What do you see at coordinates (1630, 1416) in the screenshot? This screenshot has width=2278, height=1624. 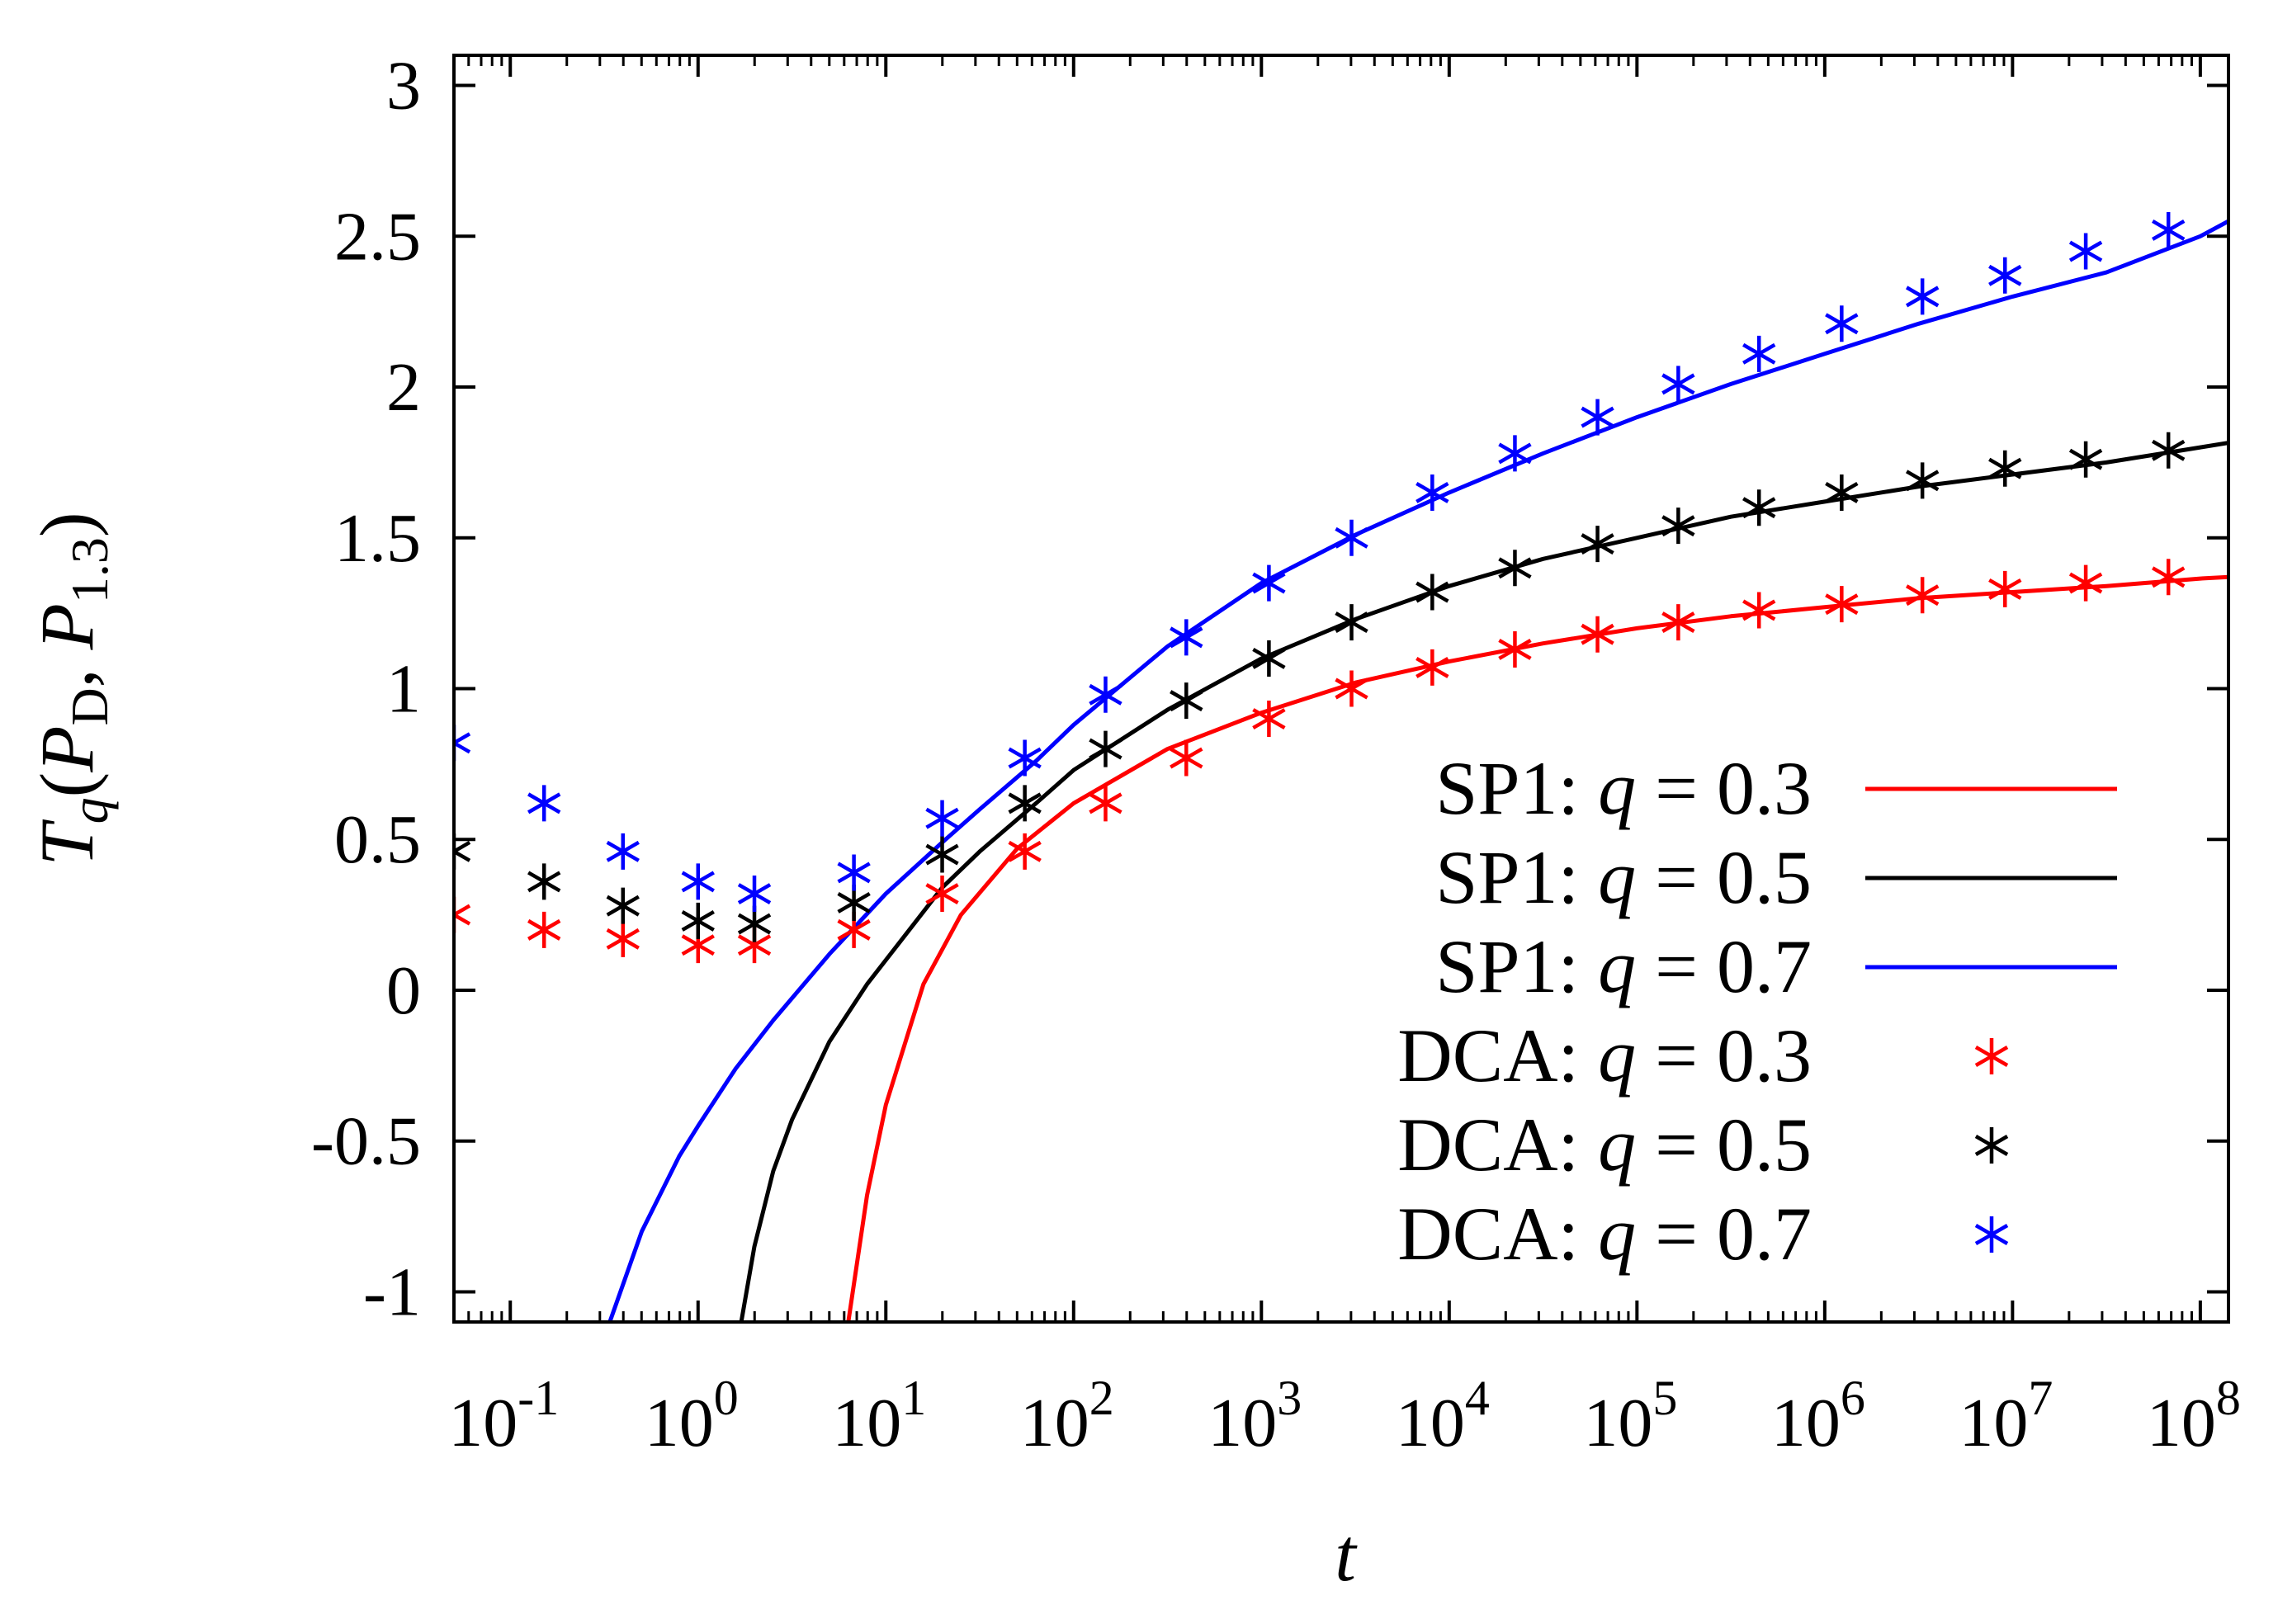 I see `x-tick-label: 10⁵` at bounding box center [1630, 1416].